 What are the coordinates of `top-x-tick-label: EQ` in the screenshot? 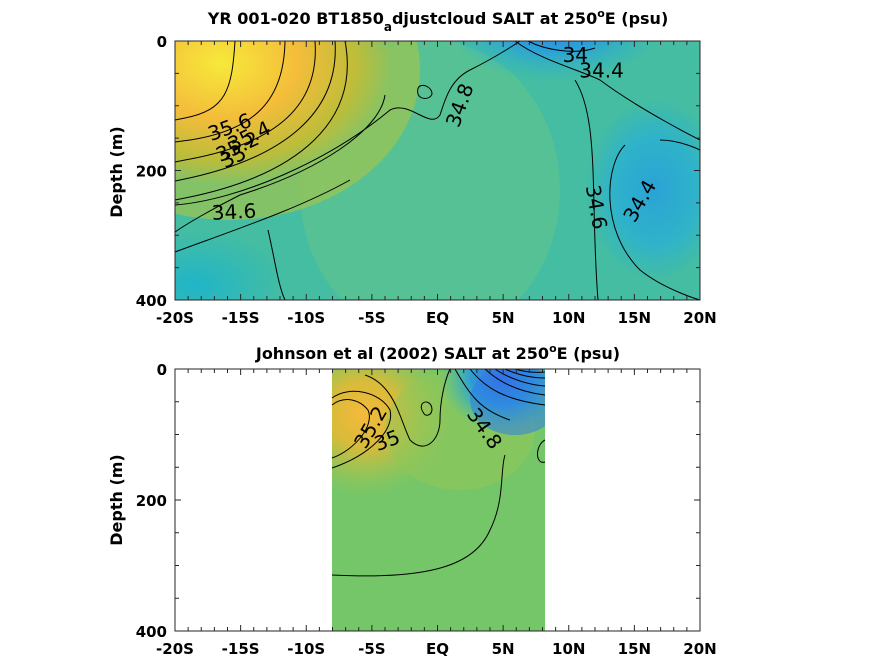 It's located at (437, 318).